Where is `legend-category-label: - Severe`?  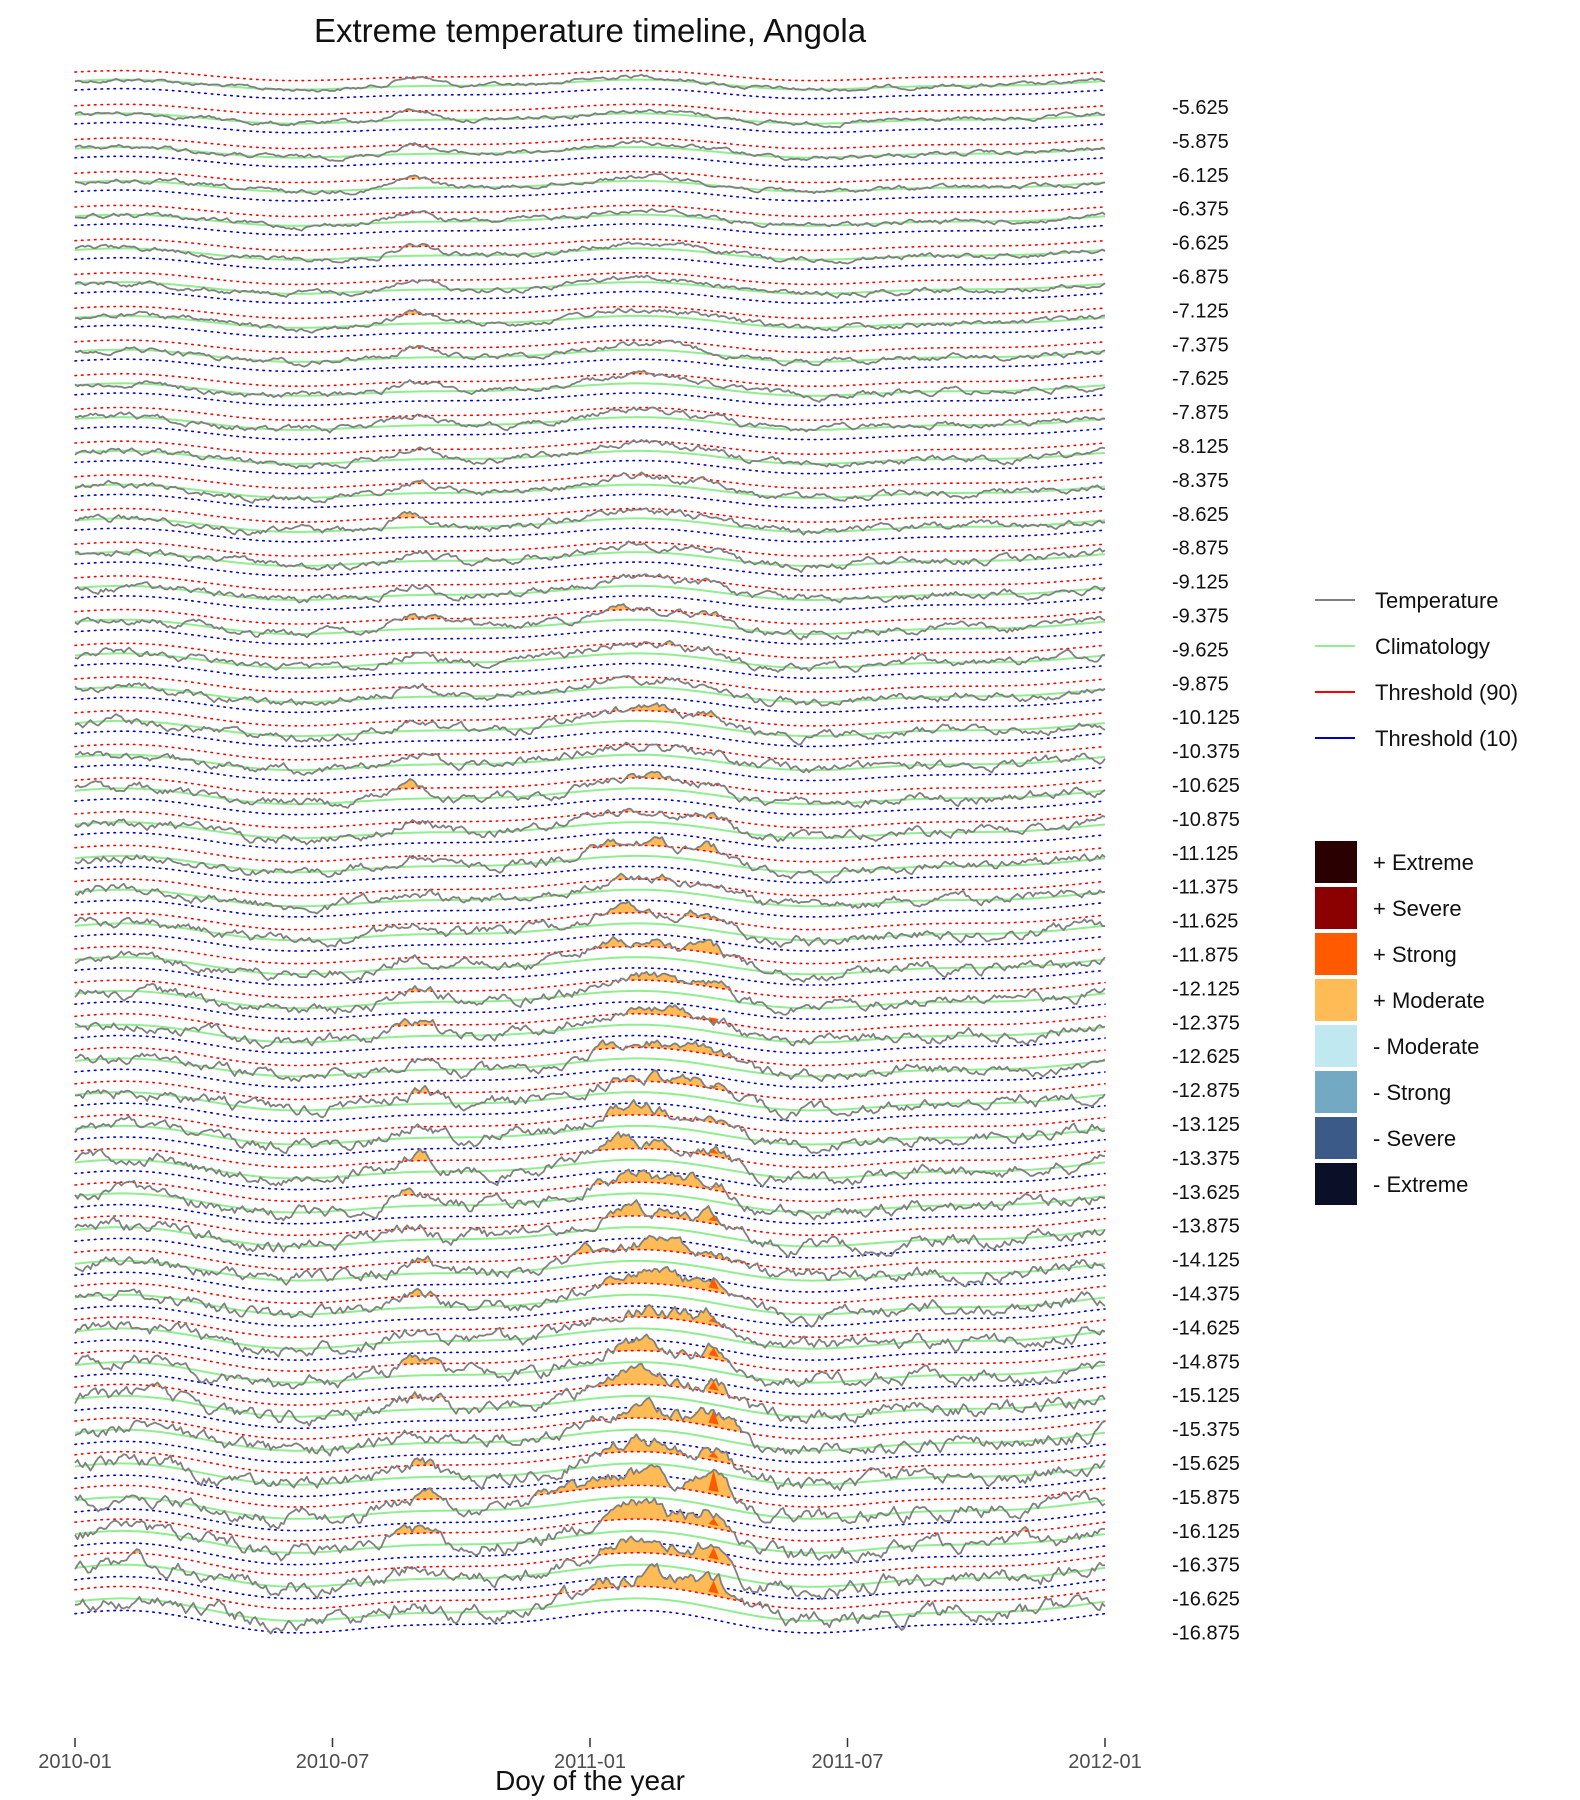 legend-category-label: - Severe is located at coordinates (1414, 1138).